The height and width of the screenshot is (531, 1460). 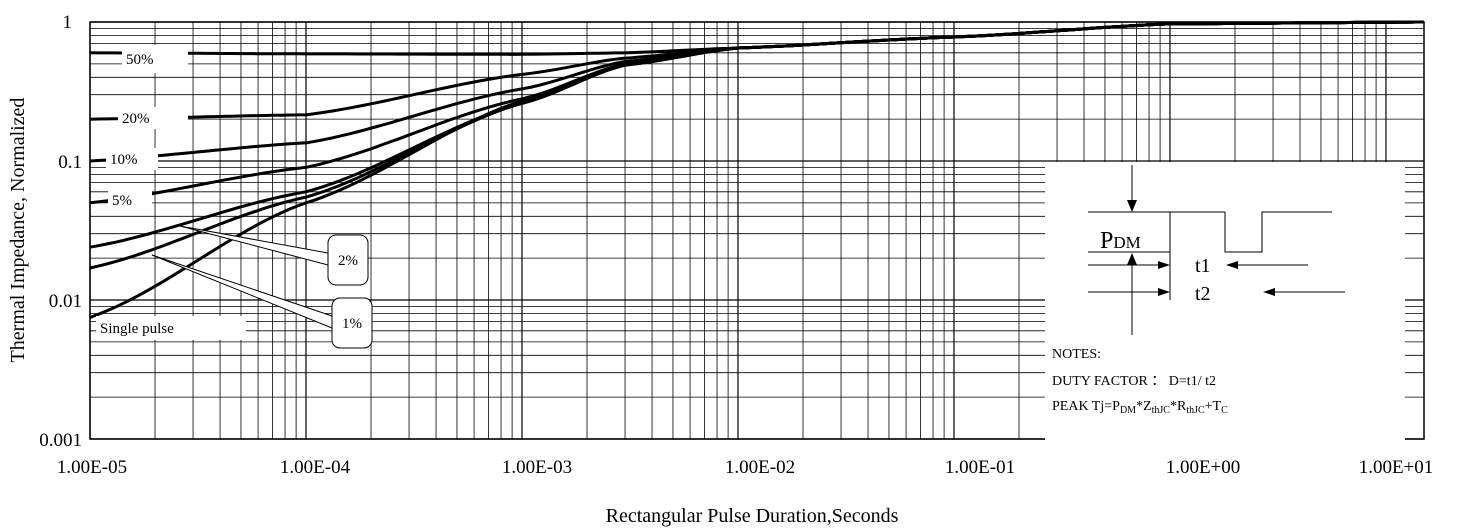 What do you see at coordinates (1076, 354) in the screenshot?
I see `notes-title: NOTES:` at bounding box center [1076, 354].